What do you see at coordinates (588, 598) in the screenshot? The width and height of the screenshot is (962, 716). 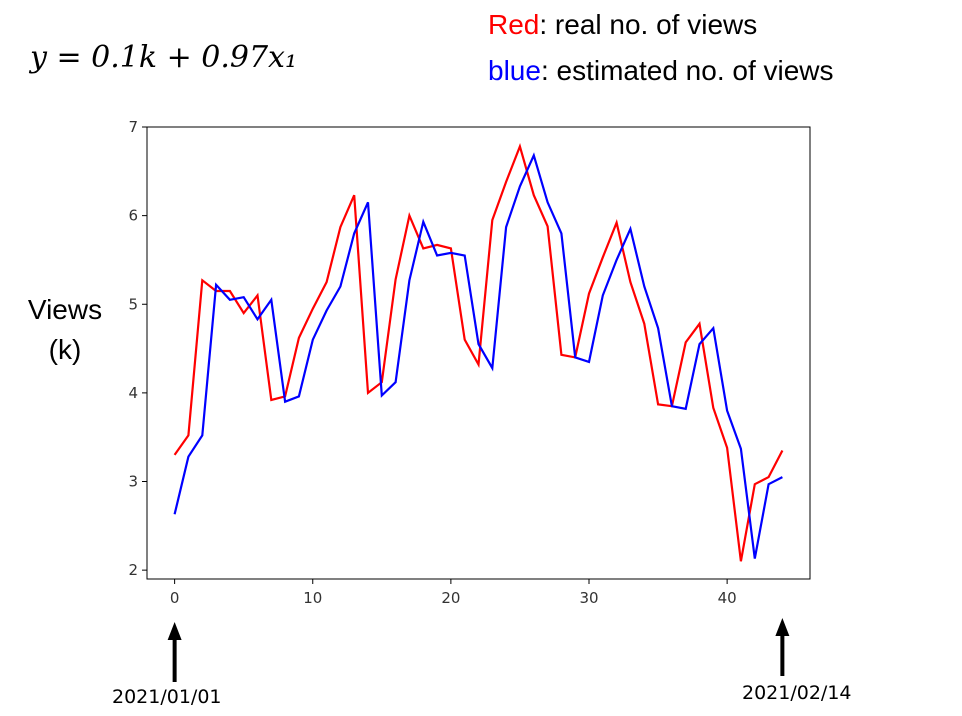 I see `x-tick-label: 30` at bounding box center [588, 598].